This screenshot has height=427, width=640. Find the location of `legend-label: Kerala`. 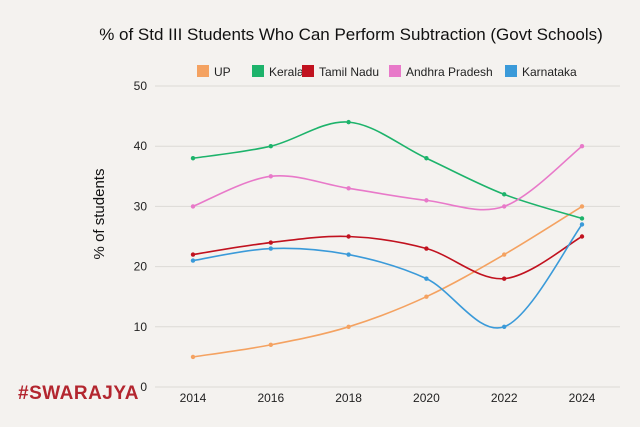

legend-label: Kerala is located at coordinates (286, 72).